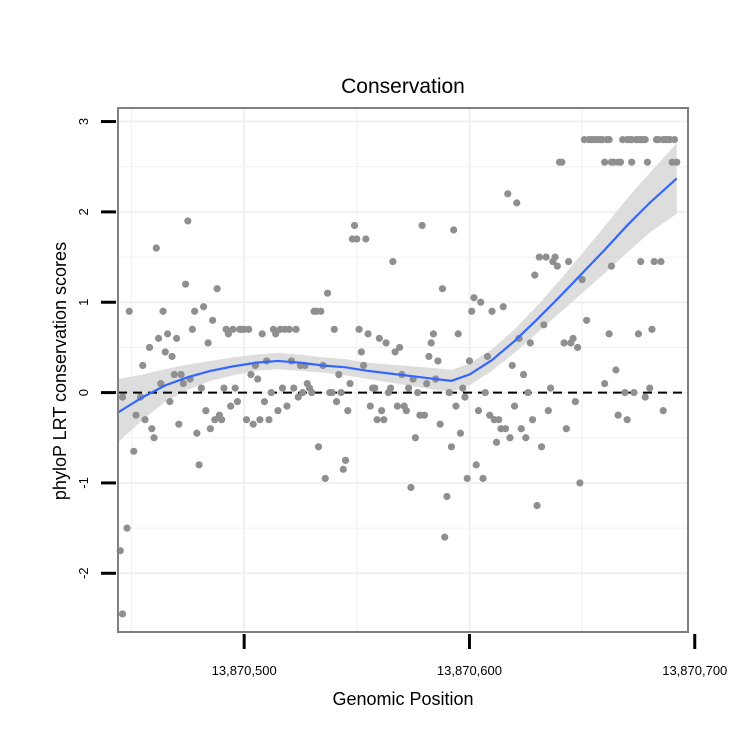  I want to click on x-axis-label: Genomic Position, so click(402, 699).